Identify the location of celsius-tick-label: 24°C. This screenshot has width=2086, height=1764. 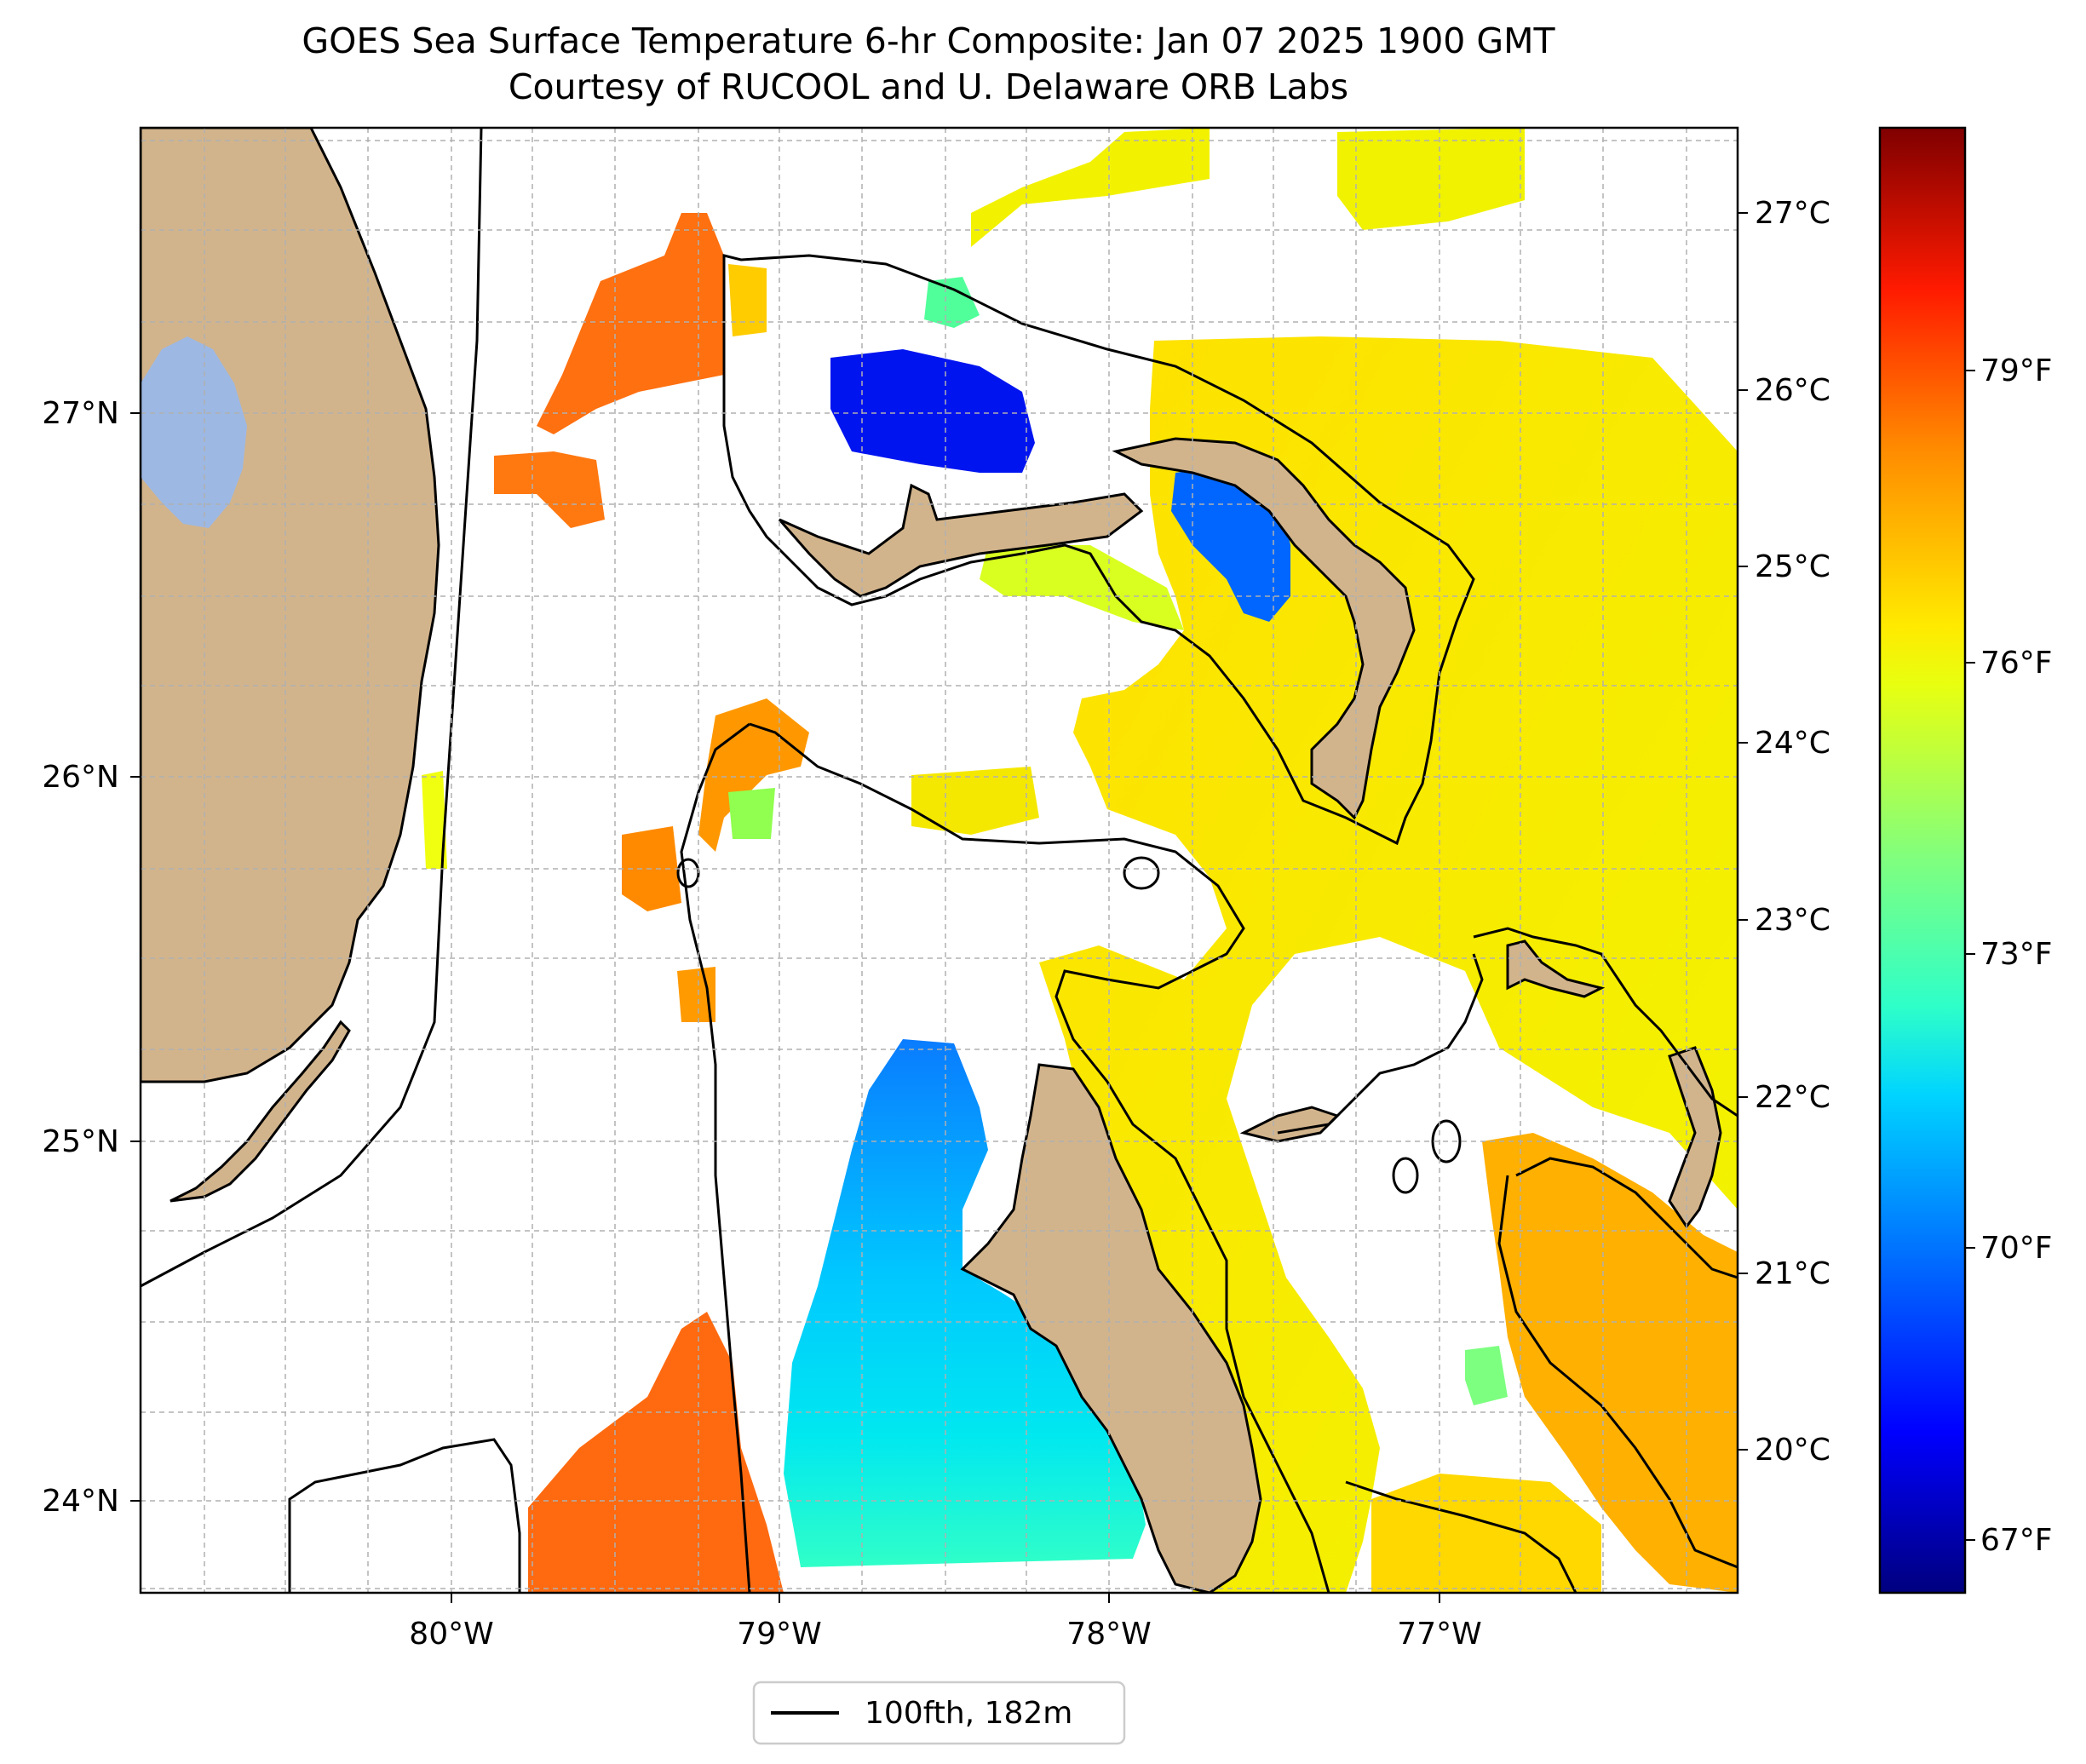
(1792, 743).